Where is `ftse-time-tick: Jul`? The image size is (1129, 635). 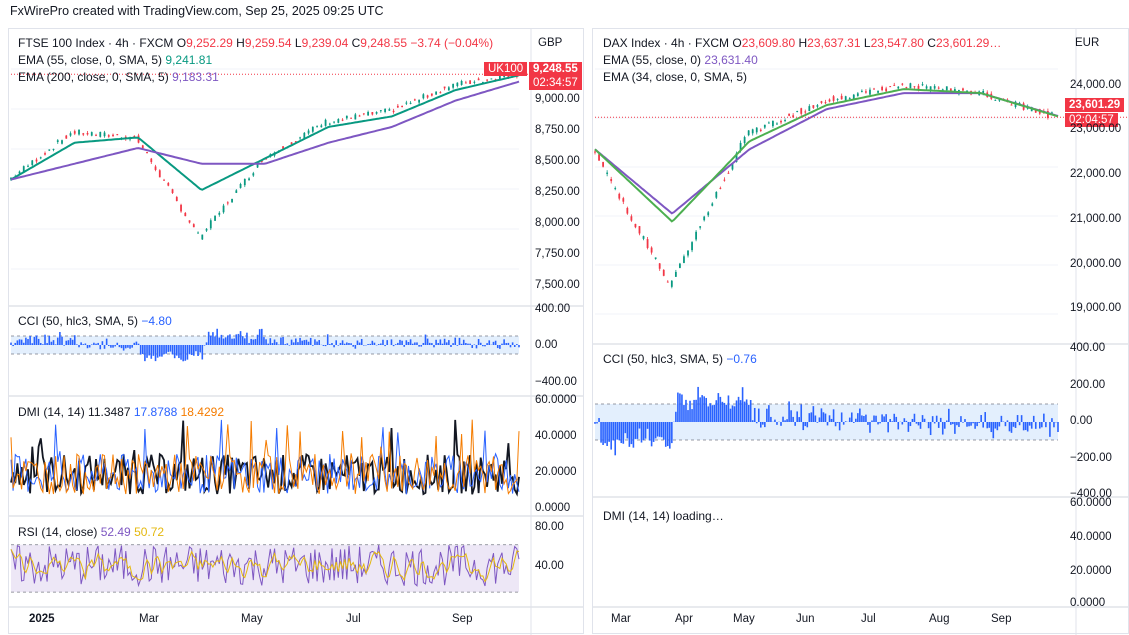 ftse-time-tick: Jul is located at coordinates (353, 619).